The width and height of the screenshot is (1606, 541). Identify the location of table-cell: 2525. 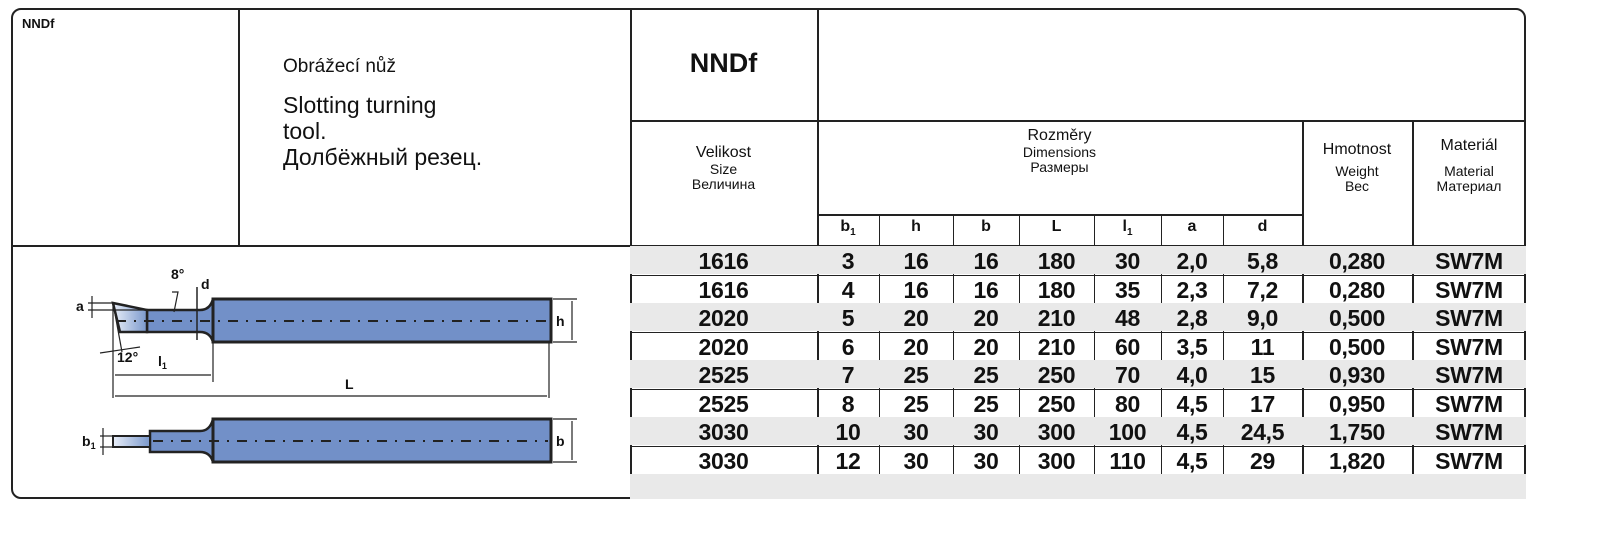
(723, 375).